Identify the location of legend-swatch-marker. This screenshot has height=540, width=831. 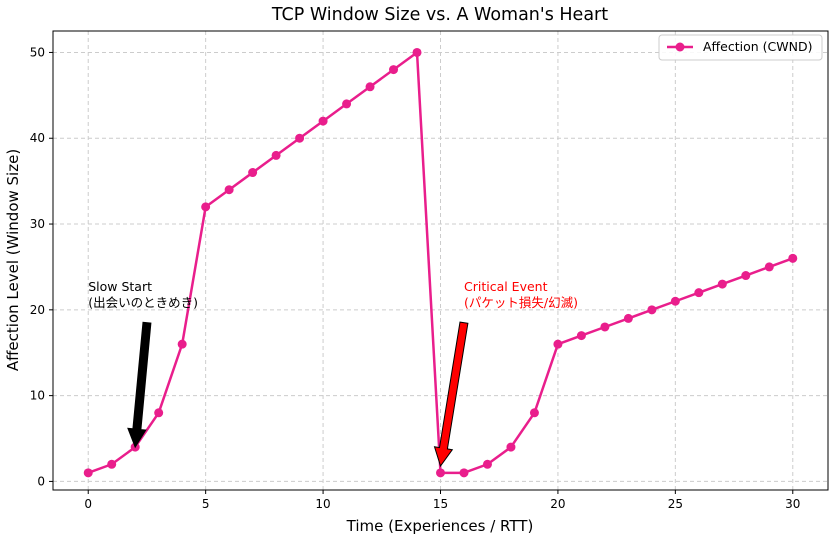
(680, 47).